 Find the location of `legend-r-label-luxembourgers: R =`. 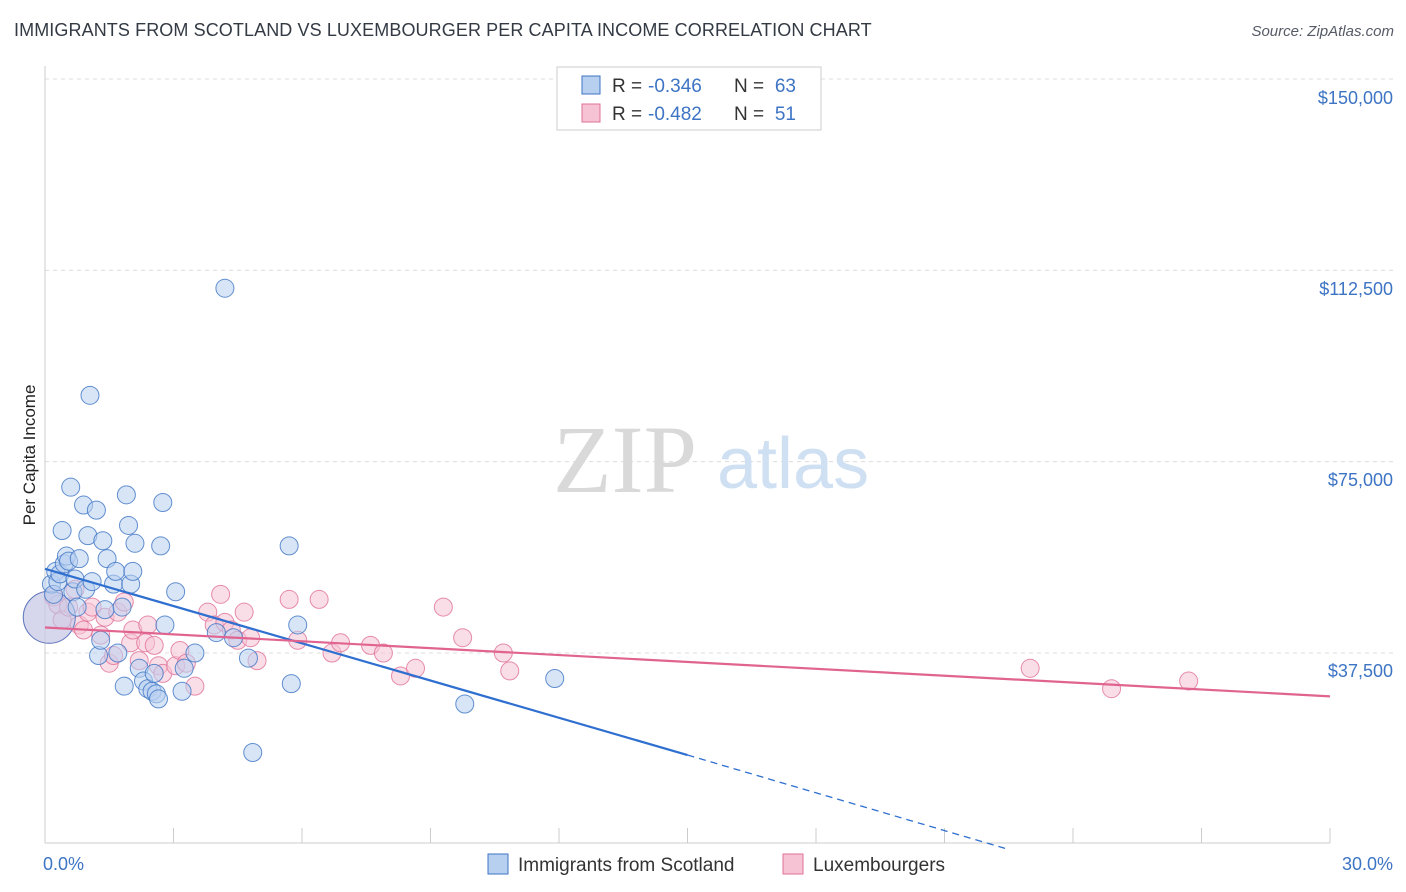

legend-r-label-luxembourgers: R = is located at coordinates (627, 114).